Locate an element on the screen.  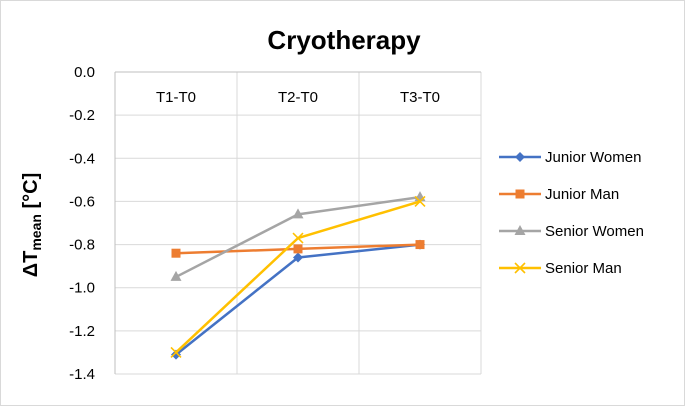
legend-label: Junior Man is located at coordinates (582, 194).